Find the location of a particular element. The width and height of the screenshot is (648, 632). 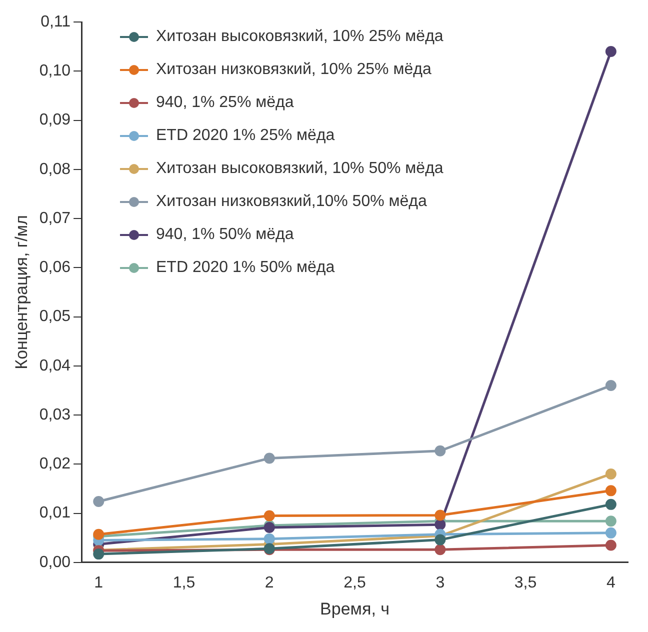

legend-label: Хитозан высоковязкий, 10% 25% мёда is located at coordinates (300, 37).